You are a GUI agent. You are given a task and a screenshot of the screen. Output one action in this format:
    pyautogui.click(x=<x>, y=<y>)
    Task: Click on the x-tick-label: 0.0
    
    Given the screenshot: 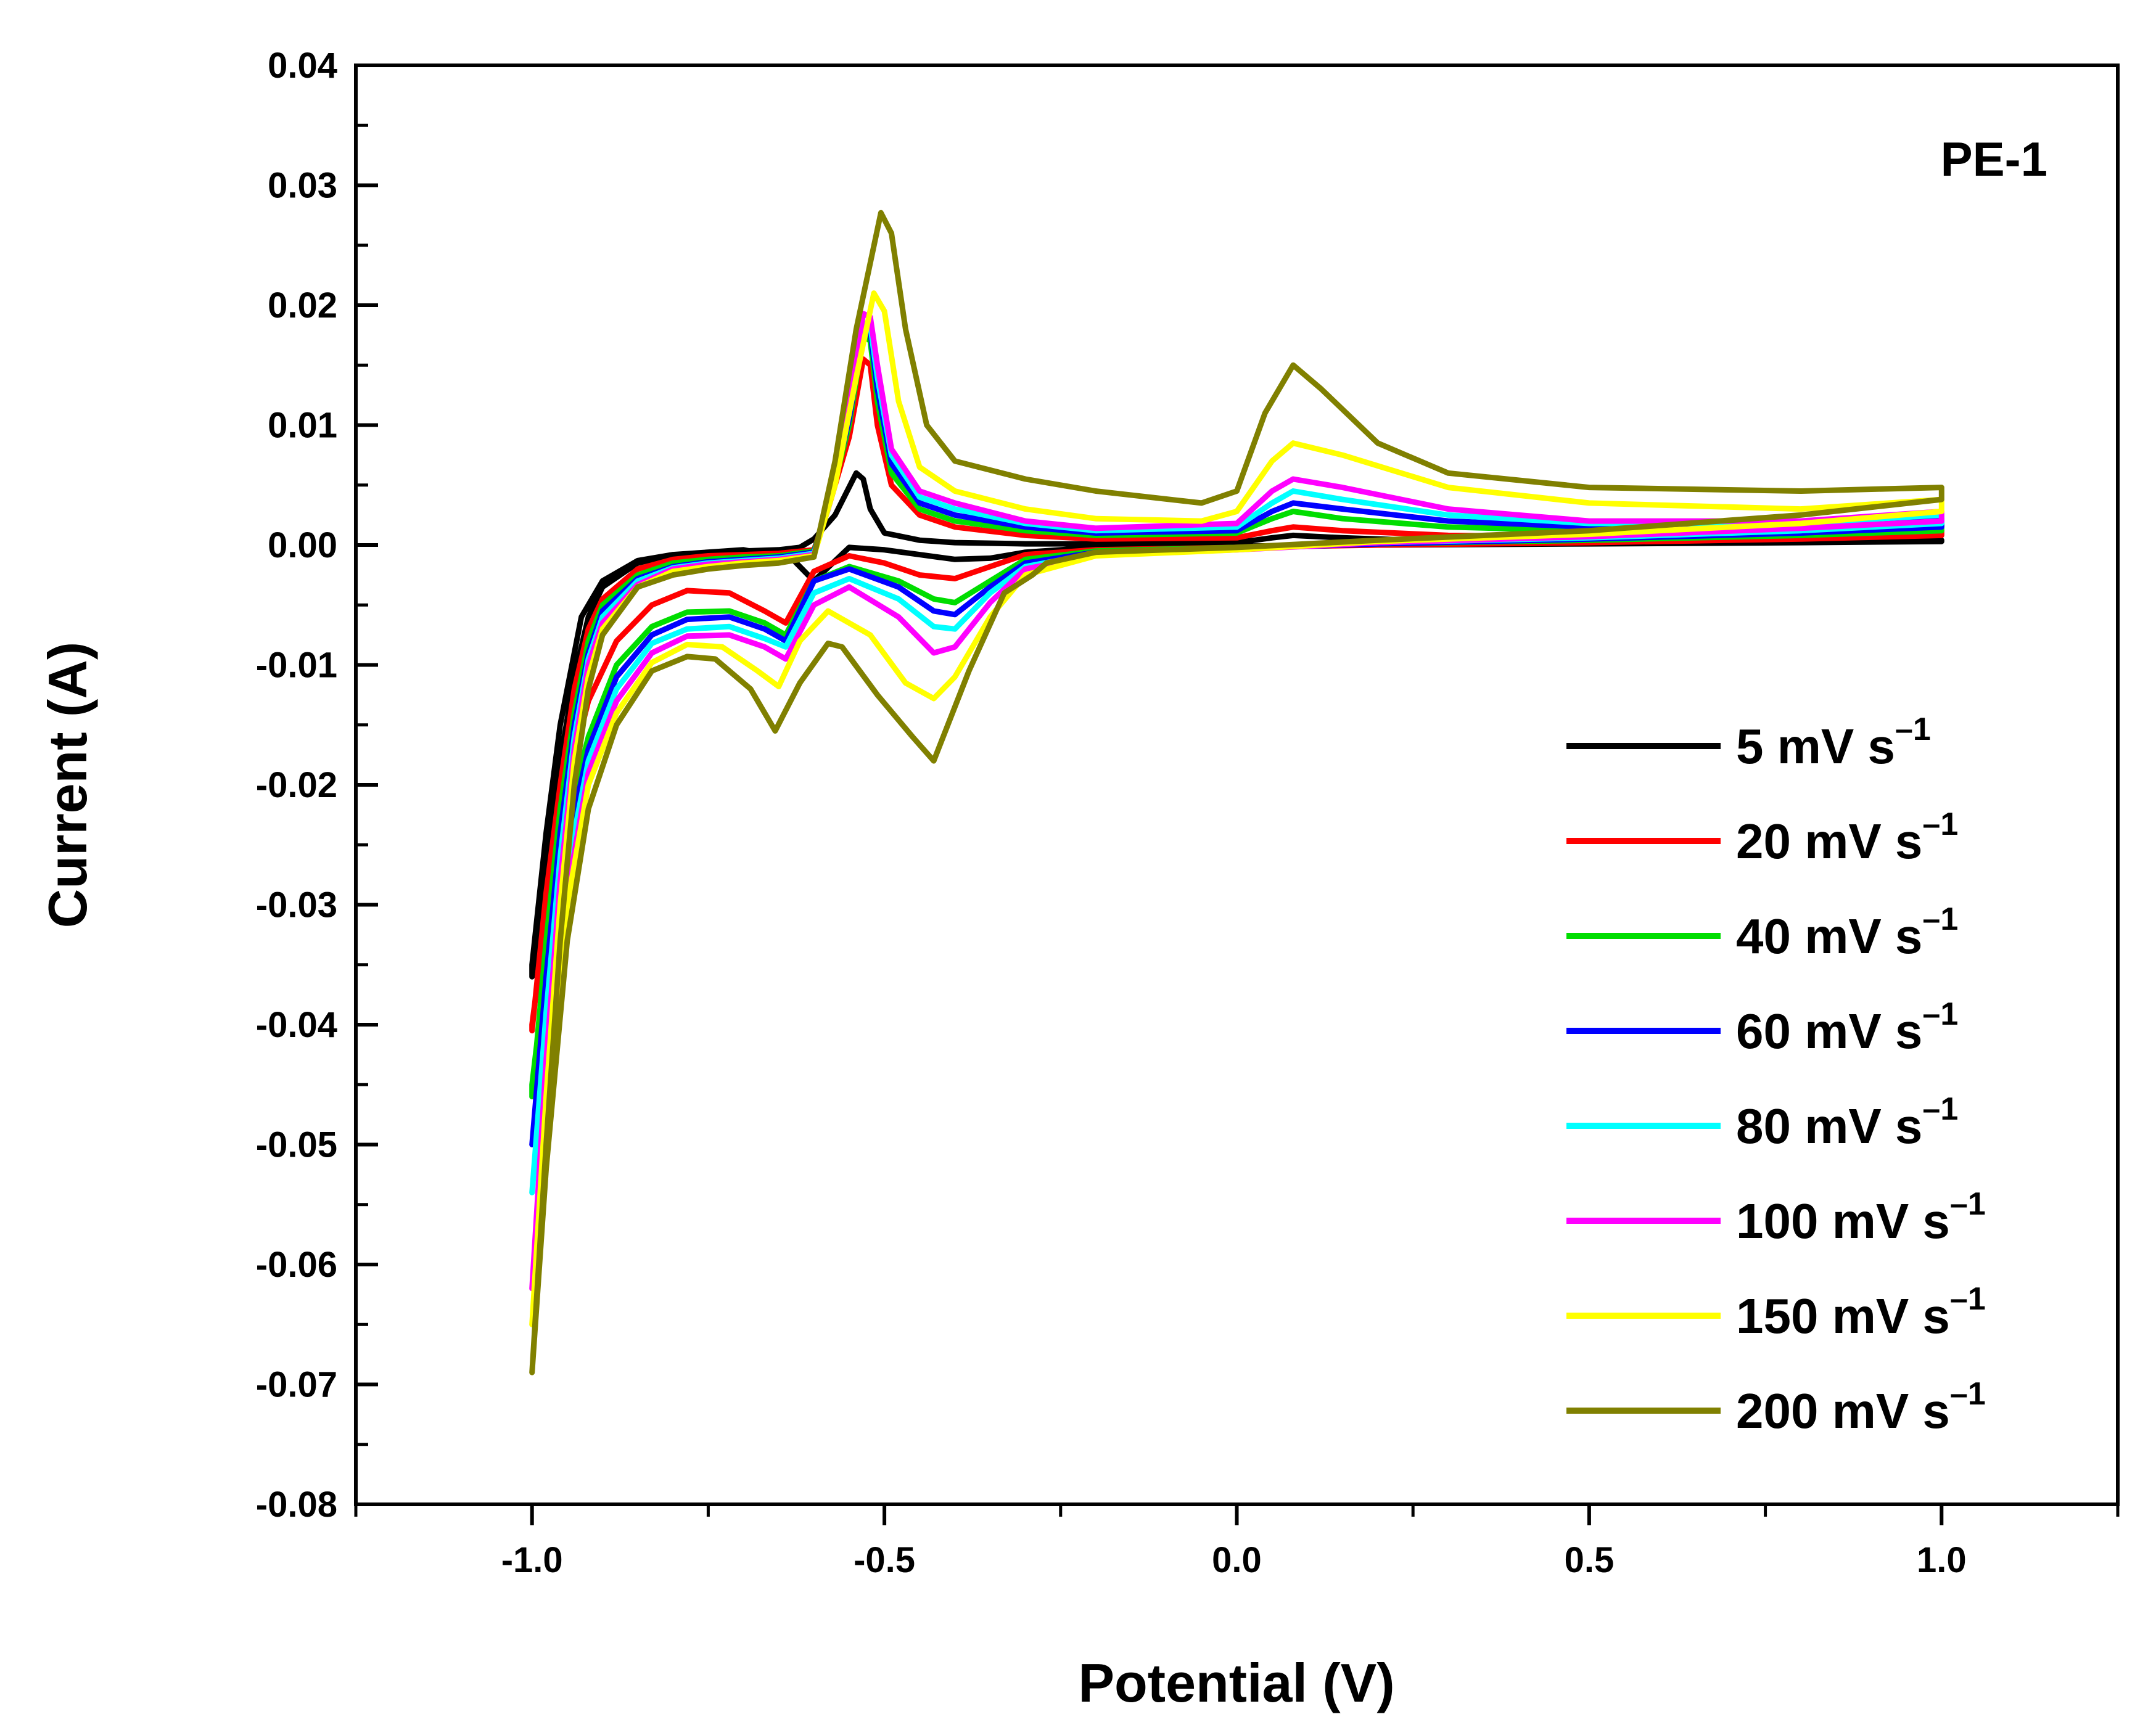 What is the action you would take?
    pyautogui.click(x=1237, y=1560)
    